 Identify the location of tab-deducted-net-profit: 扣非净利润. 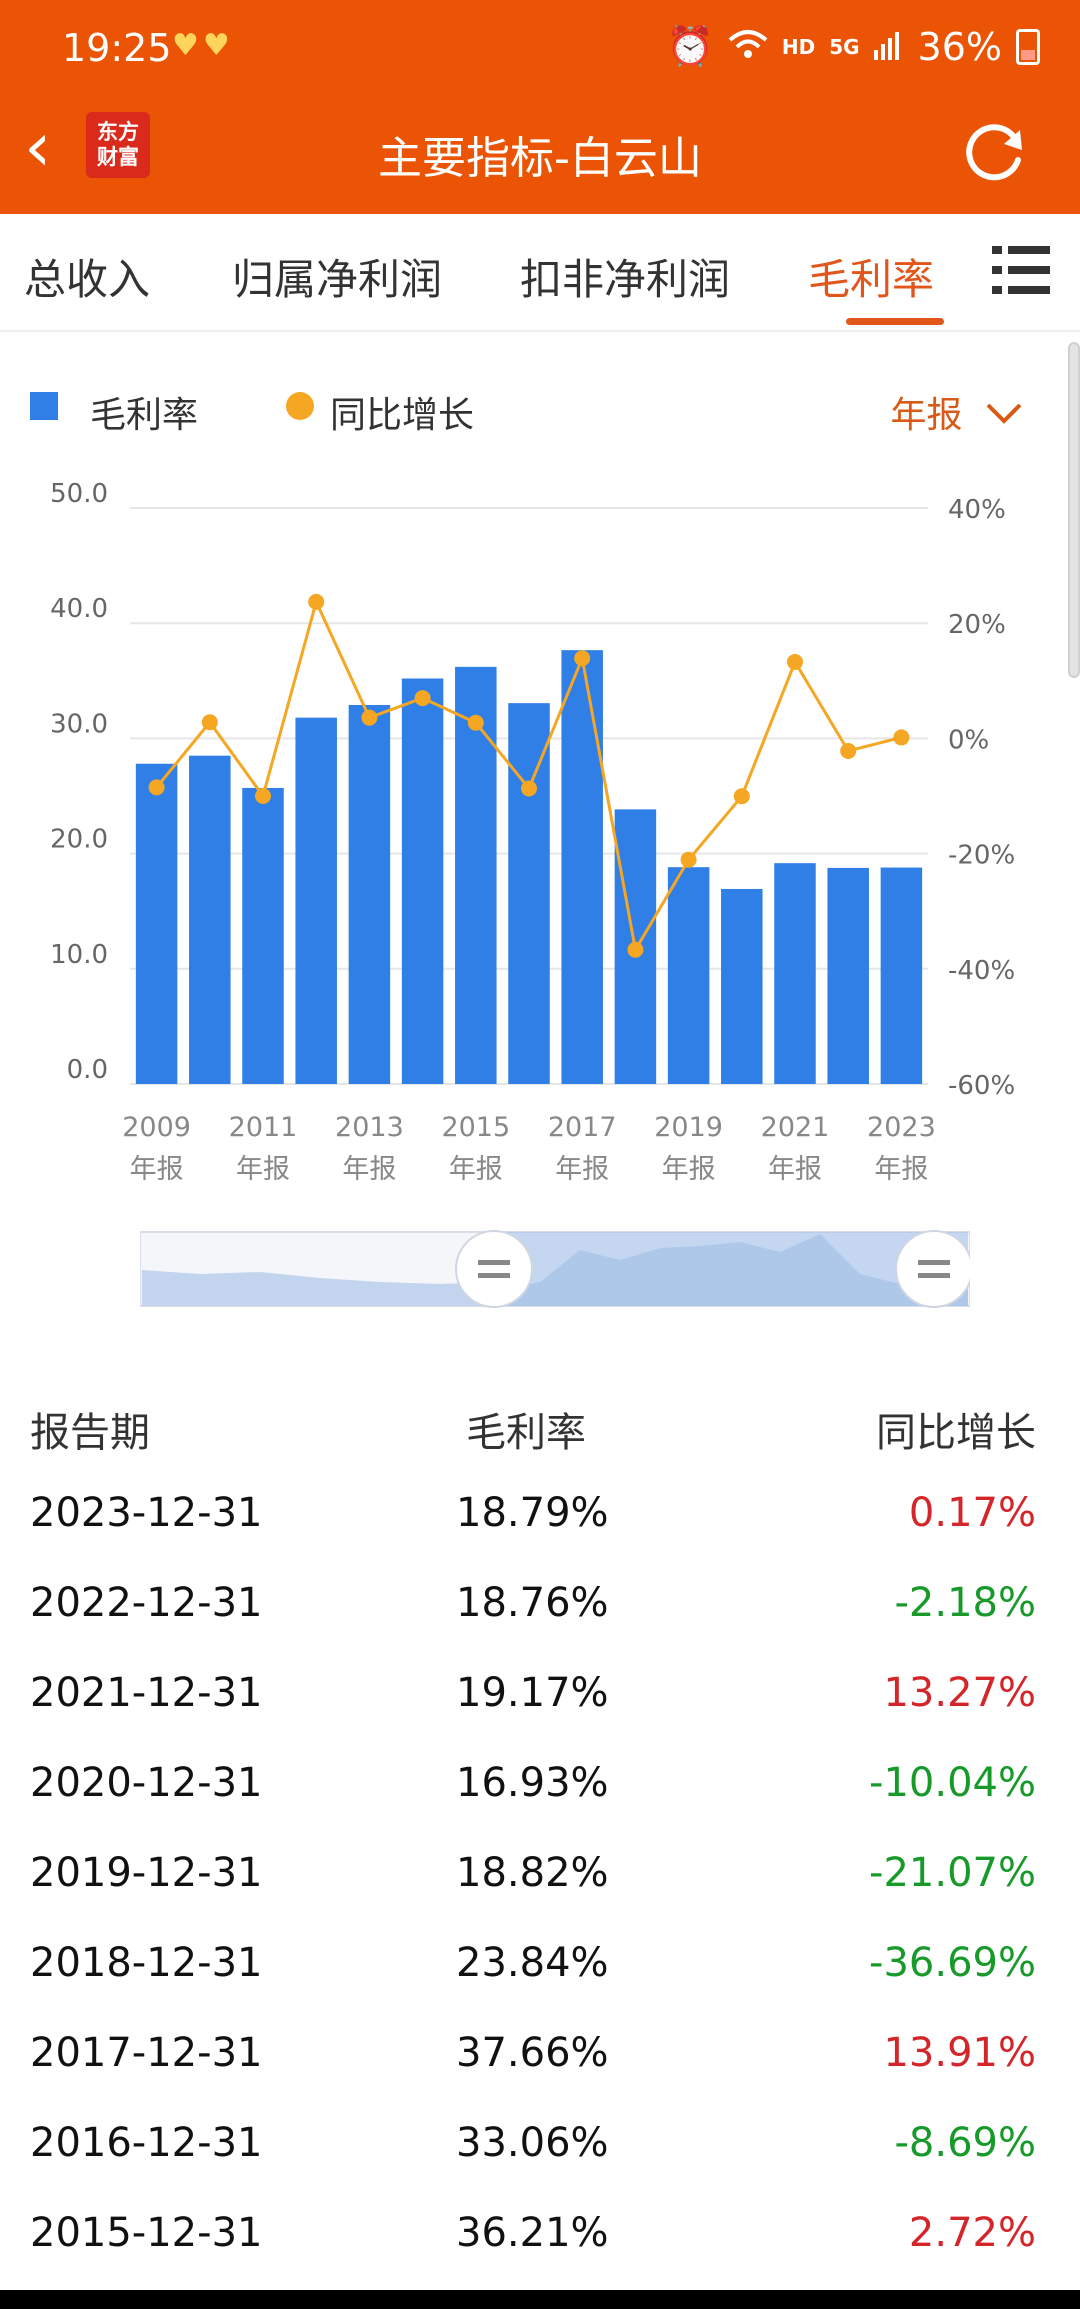
(625, 279).